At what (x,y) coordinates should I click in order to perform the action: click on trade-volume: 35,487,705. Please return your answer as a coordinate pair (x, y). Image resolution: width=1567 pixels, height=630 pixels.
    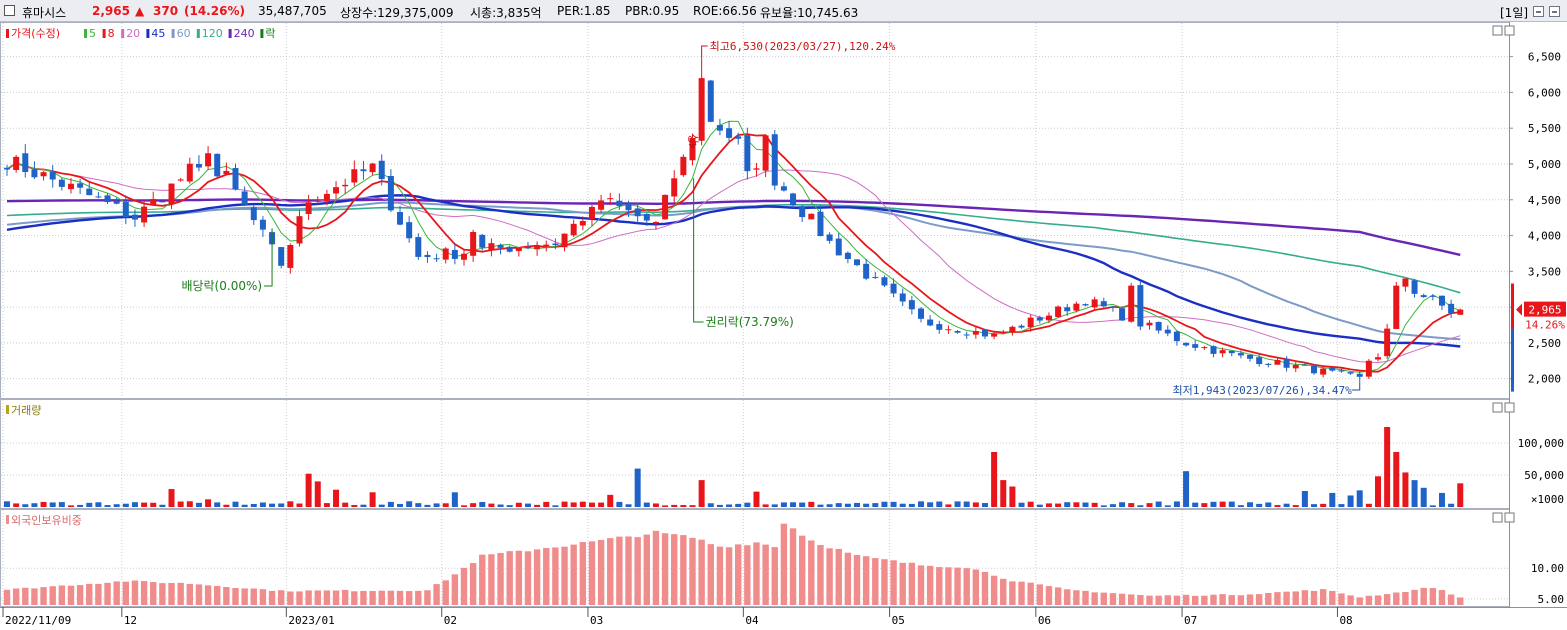
    Looking at the image, I should click on (292, 11).